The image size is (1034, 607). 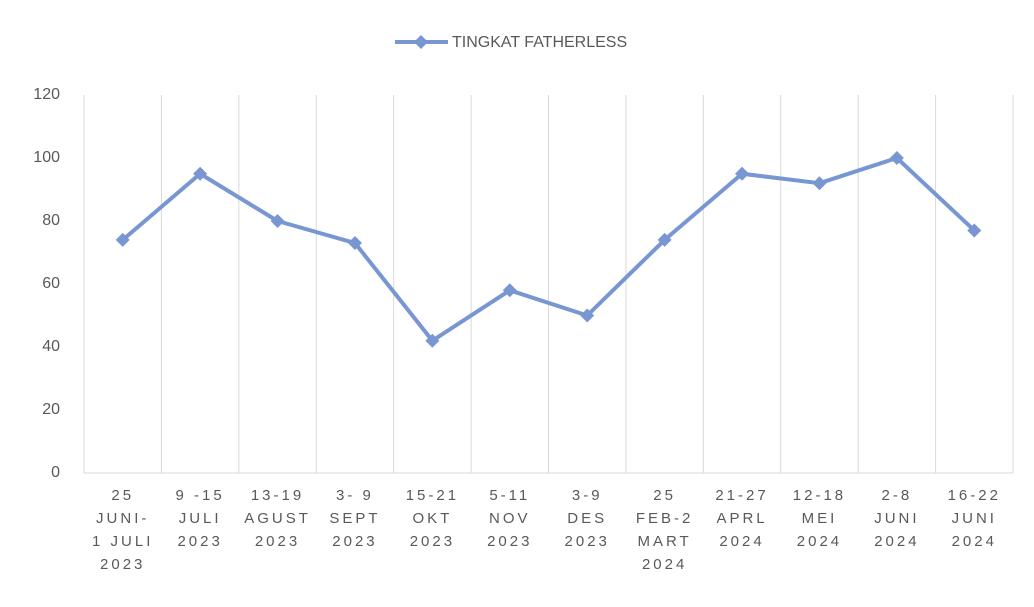 I want to click on y-tick-label: 120, so click(x=46, y=94).